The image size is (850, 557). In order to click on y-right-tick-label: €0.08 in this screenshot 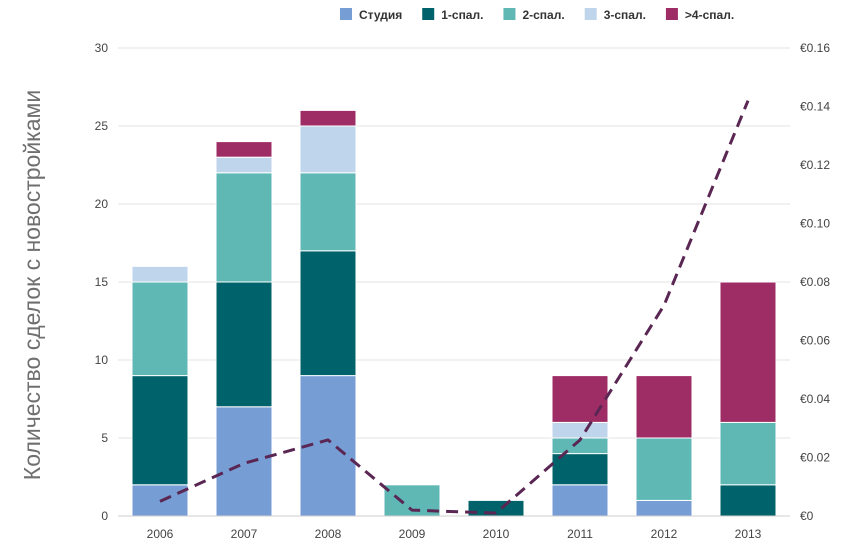, I will do `click(815, 282)`.